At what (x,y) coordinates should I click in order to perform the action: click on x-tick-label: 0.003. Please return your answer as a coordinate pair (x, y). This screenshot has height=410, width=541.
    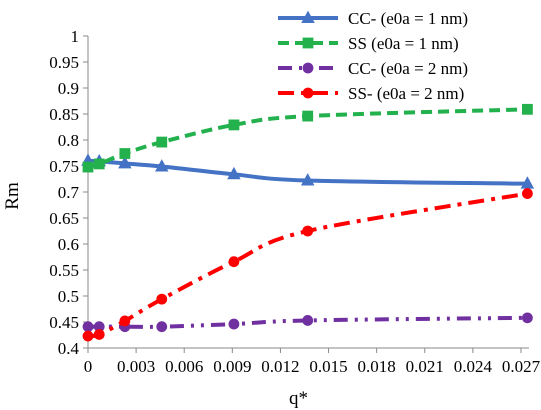
    Looking at the image, I should click on (136, 366).